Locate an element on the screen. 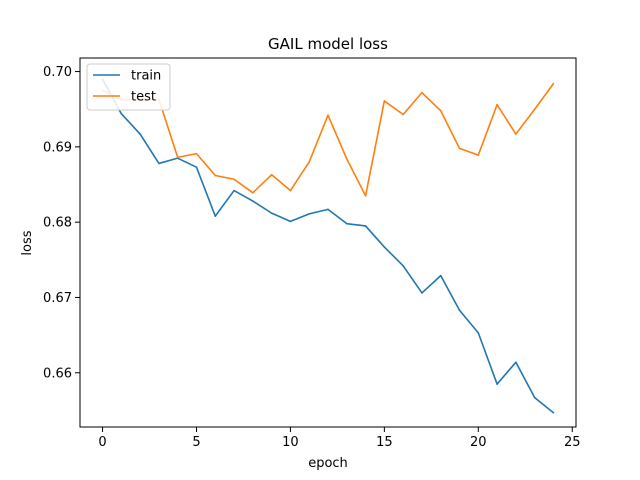  x-tick-label: 20 is located at coordinates (478, 442).